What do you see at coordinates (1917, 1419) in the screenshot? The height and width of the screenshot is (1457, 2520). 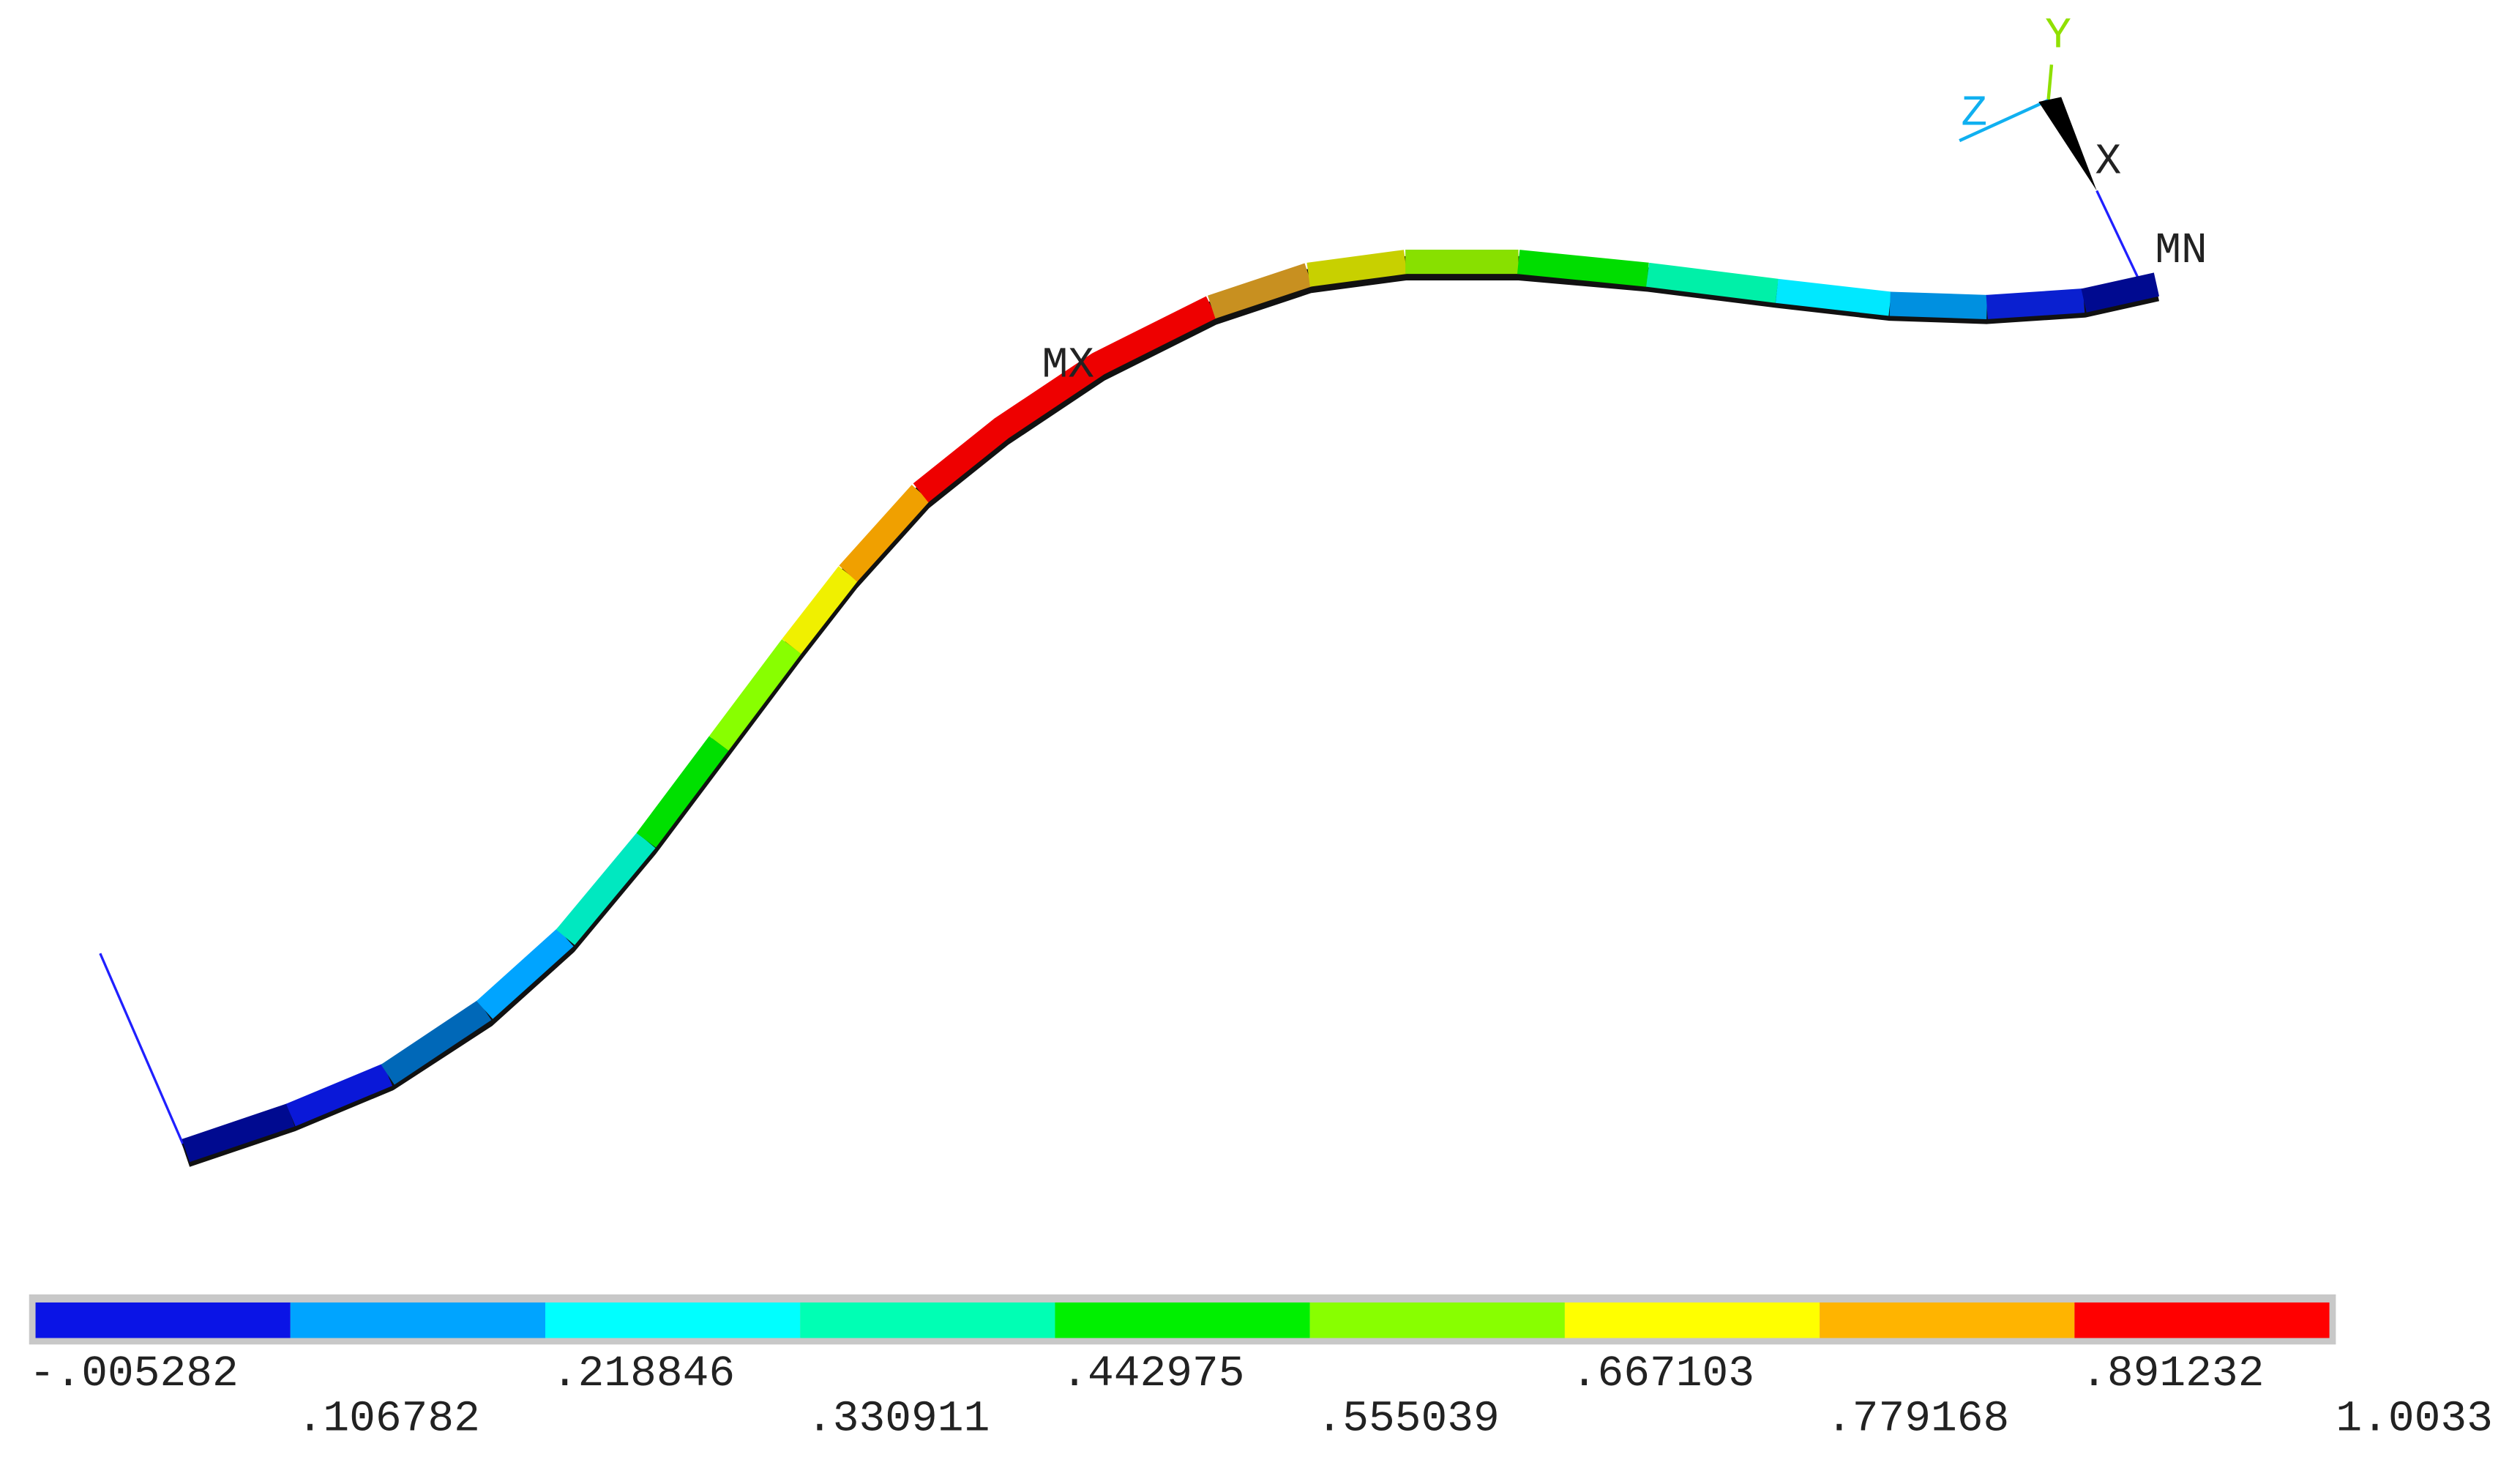 I see `legend-level: .779168` at bounding box center [1917, 1419].